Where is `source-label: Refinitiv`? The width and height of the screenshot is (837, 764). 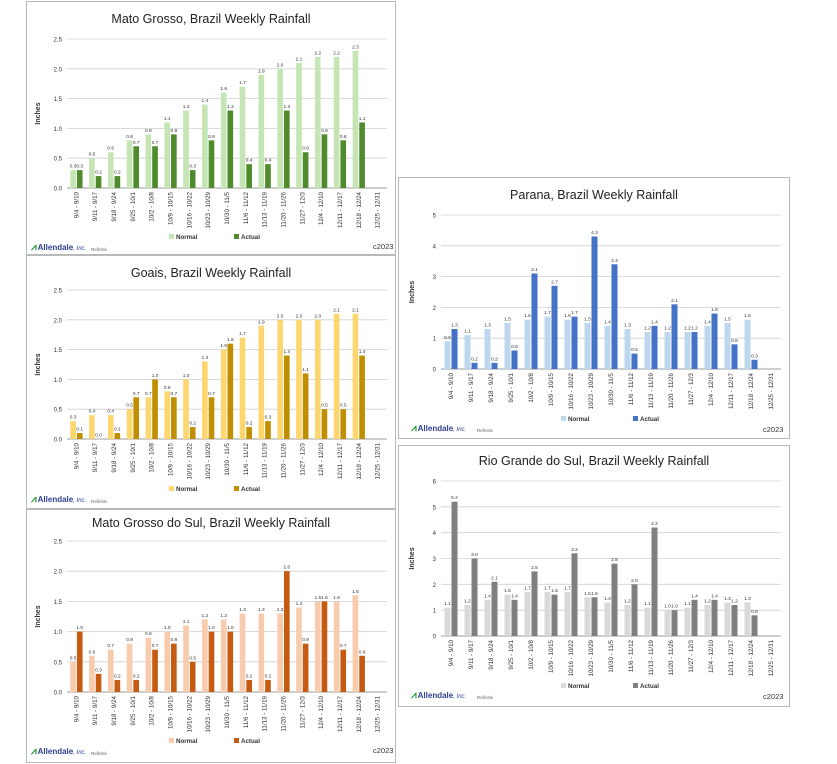
source-label: Refinitiv is located at coordinates (99, 753).